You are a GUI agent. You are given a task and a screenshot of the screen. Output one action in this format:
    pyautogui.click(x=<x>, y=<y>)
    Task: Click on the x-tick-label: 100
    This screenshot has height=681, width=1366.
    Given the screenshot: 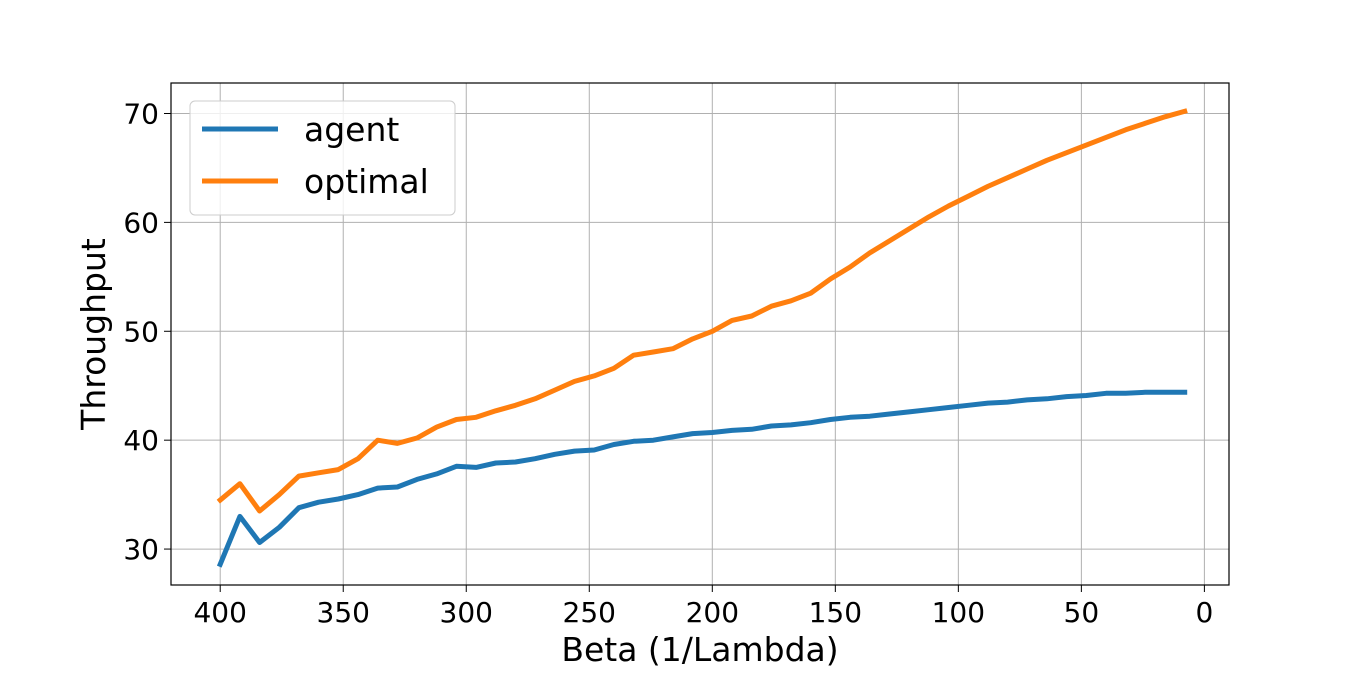 What is the action you would take?
    pyautogui.click(x=958, y=612)
    